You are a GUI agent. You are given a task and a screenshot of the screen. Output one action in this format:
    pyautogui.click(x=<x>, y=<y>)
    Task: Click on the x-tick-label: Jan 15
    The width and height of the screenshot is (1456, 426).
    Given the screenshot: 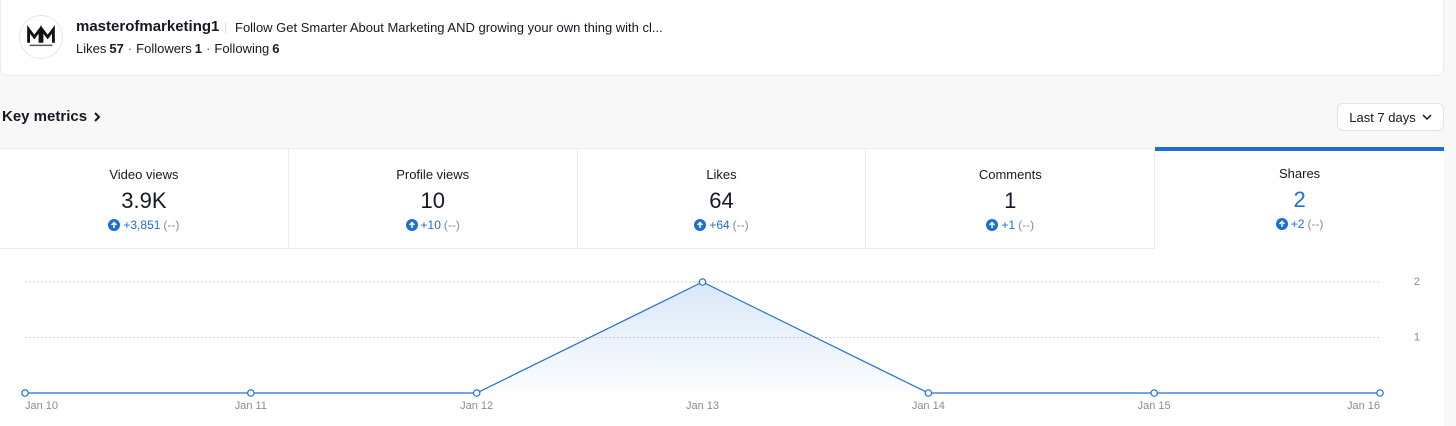 What is the action you would take?
    pyautogui.click(x=1154, y=406)
    